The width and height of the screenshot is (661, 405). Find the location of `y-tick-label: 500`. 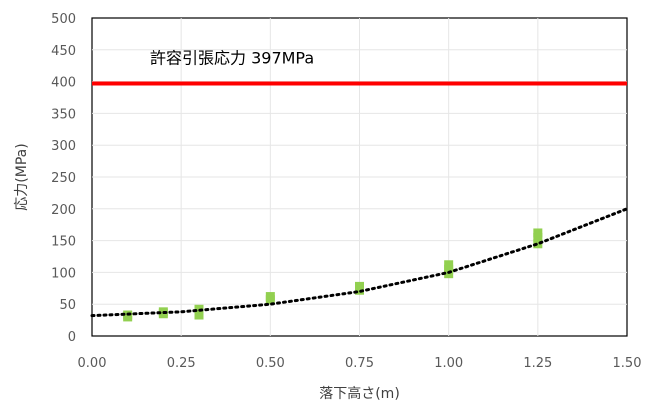

y-tick-label: 500 is located at coordinates (63, 19).